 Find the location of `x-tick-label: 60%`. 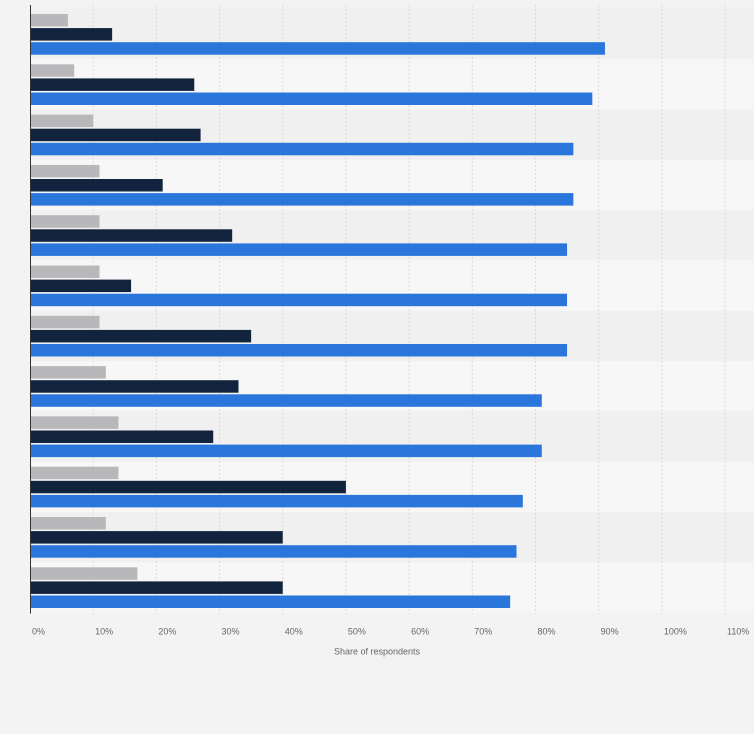

x-tick-label: 60% is located at coordinates (420, 632).